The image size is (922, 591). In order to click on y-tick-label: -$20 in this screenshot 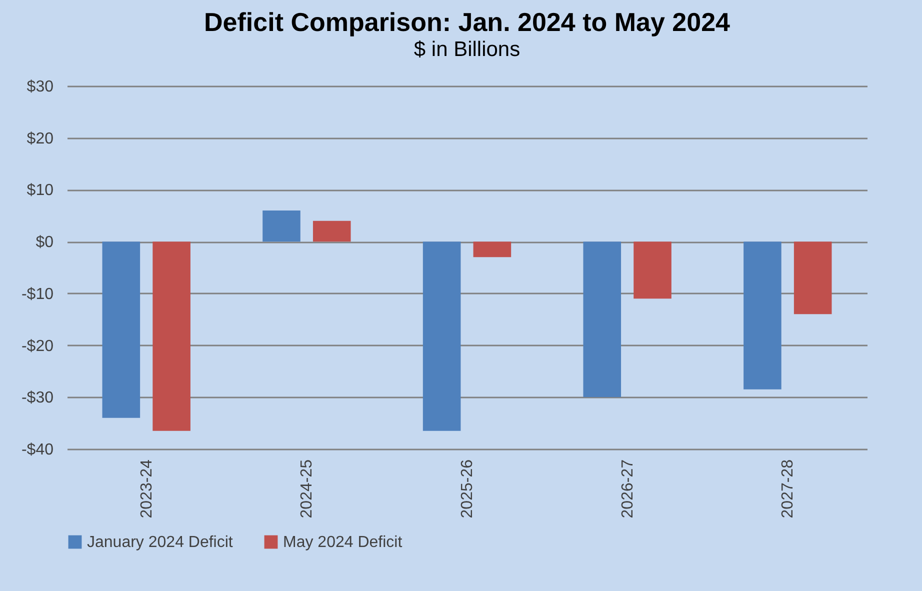, I will do `click(37, 346)`.